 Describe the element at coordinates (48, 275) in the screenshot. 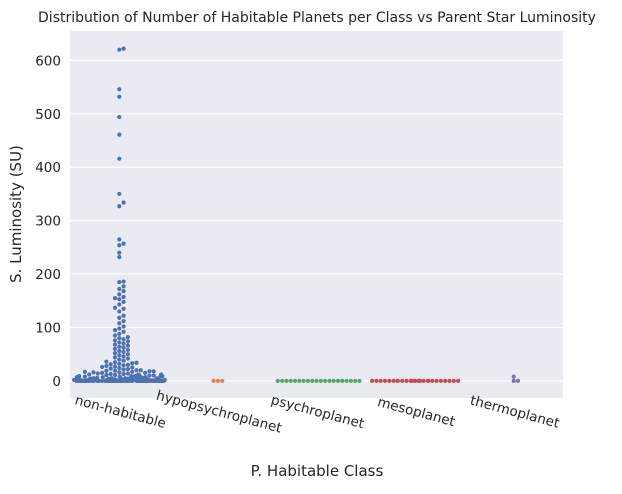

I see `y-tick-label: 200` at that location.